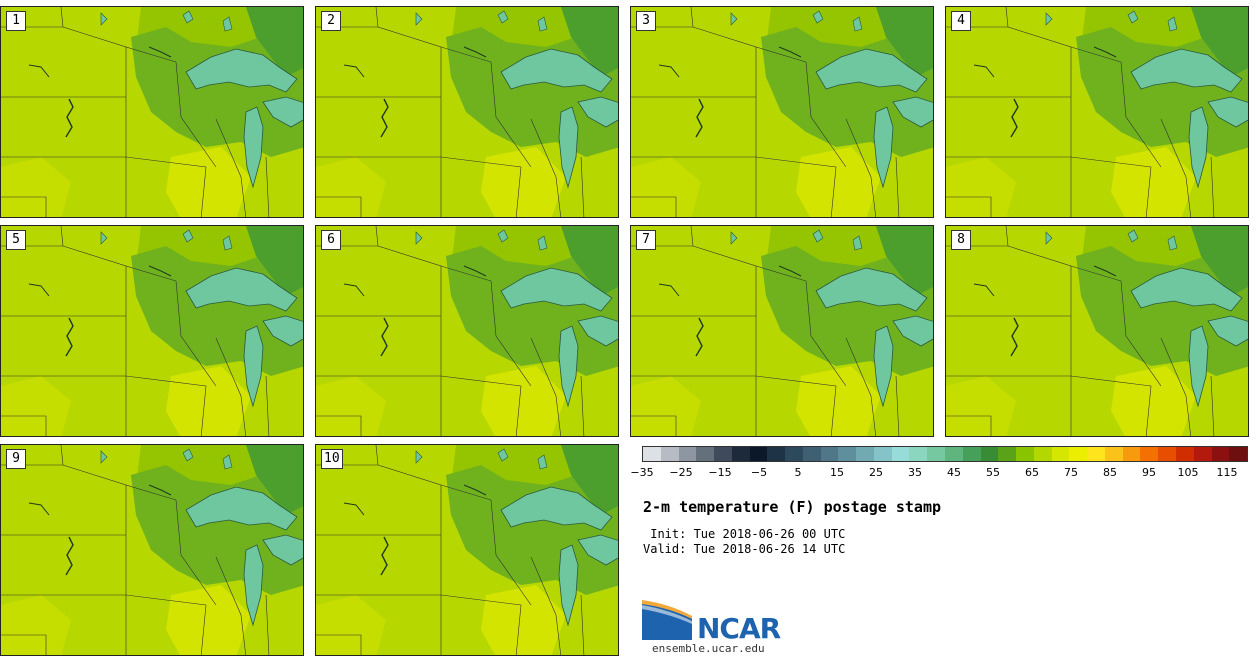  Describe the element at coordinates (915, 472) in the screenshot. I see `colorbar-tick-label: 35` at that location.